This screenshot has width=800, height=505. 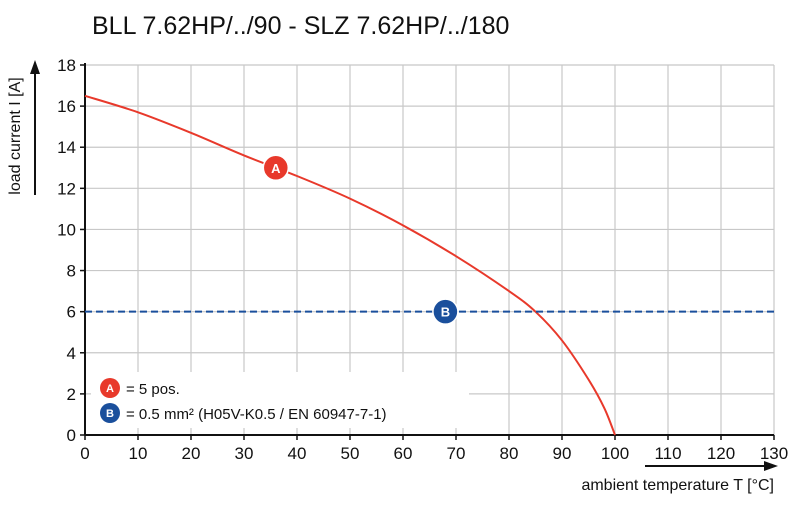 What do you see at coordinates (66, 229) in the screenshot?
I see `y-tick-label: 10` at bounding box center [66, 229].